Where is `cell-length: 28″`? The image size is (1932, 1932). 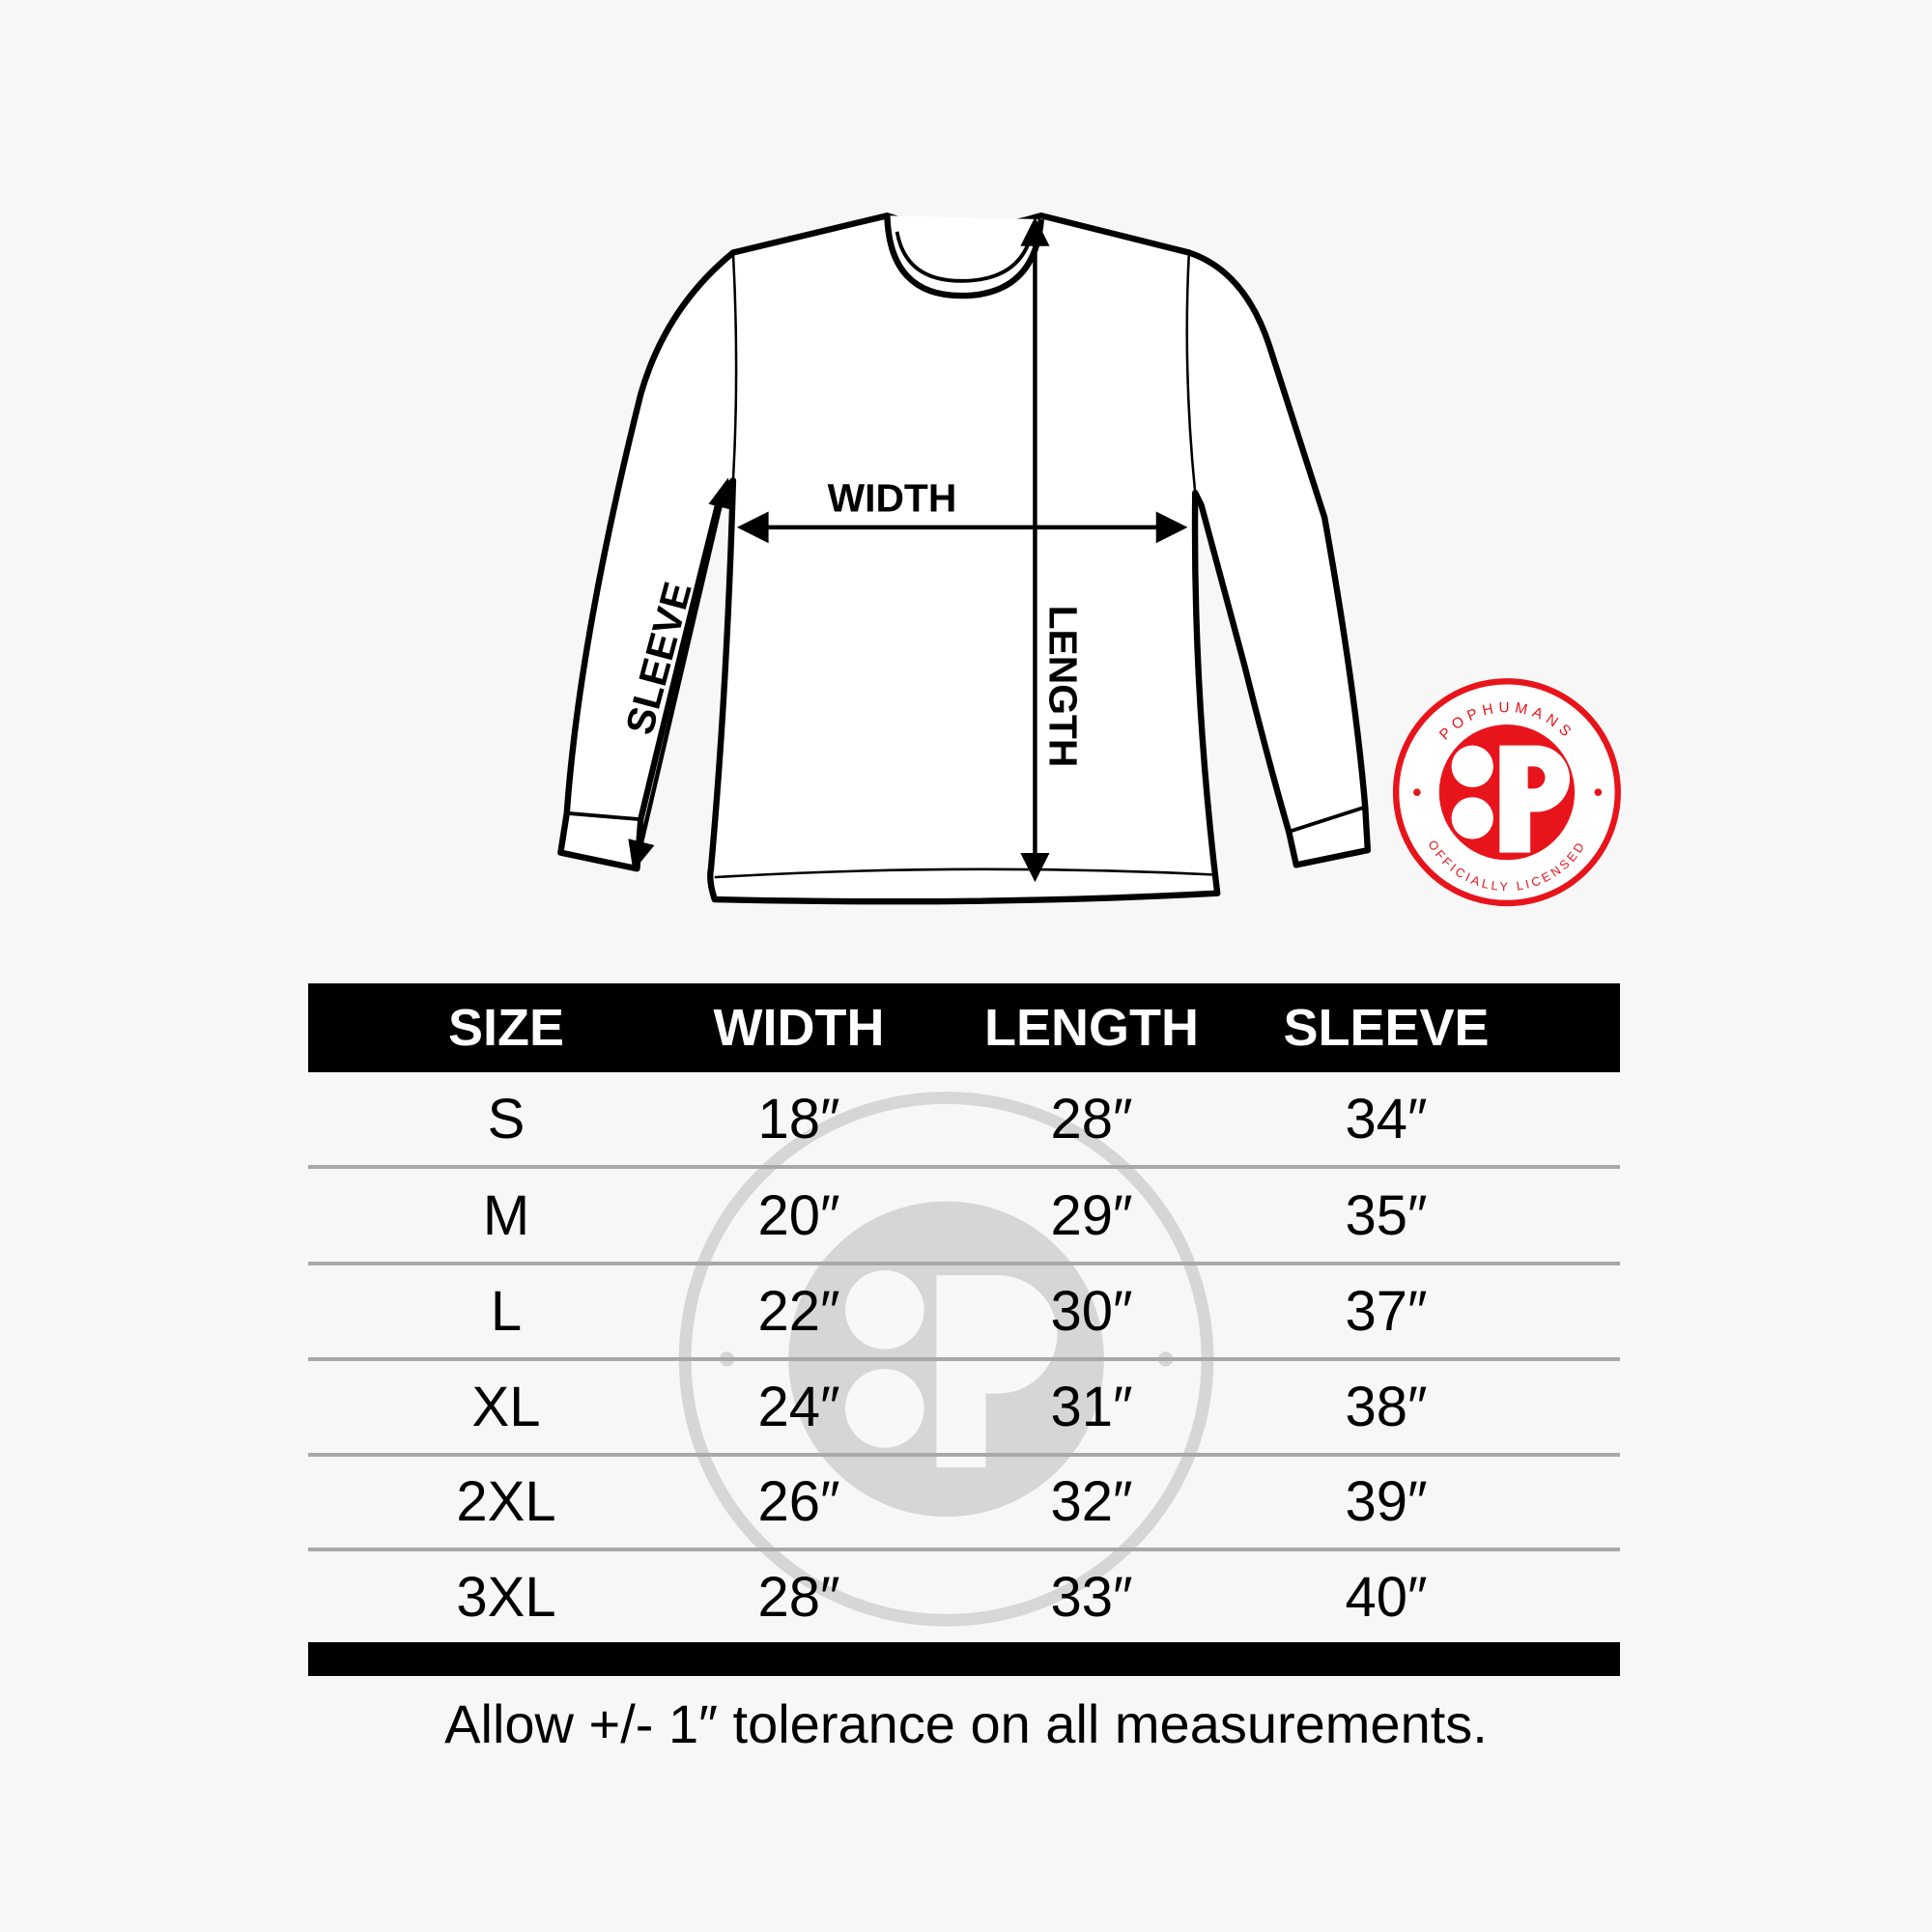
cell-length: 28″ is located at coordinates (1091, 1119).